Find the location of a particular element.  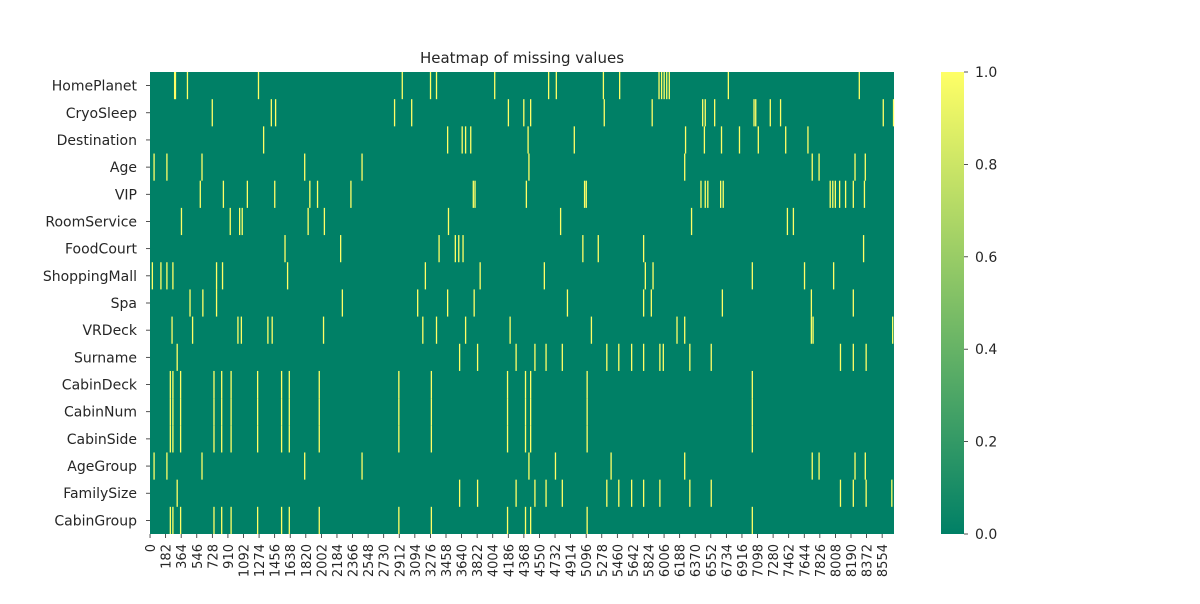

x-tick-label: 4186 is located at coordinates (509, 560).